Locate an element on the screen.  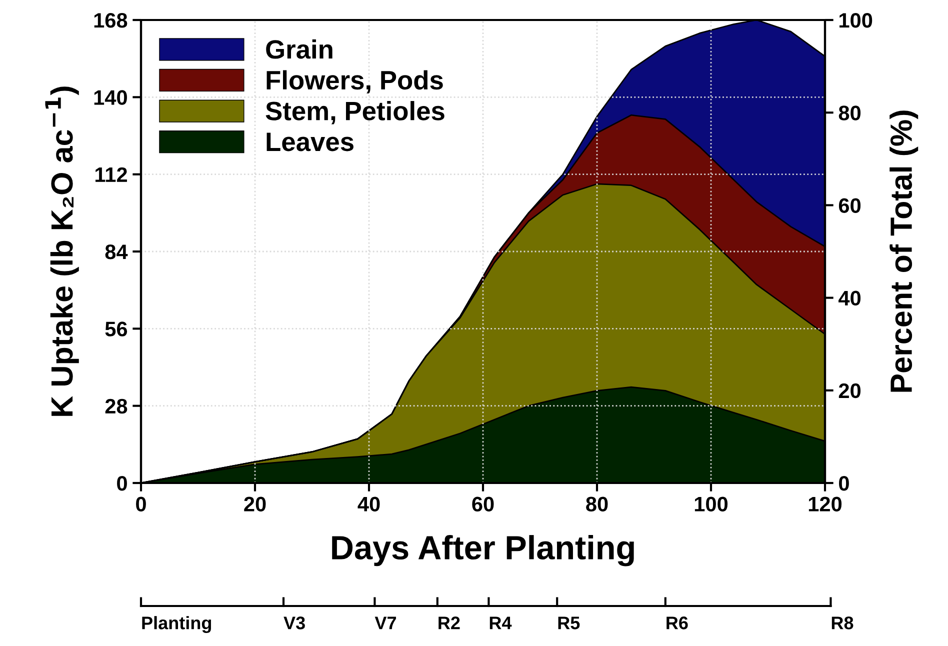
ref-line-label: R4 is located at coordinates (501, 623).